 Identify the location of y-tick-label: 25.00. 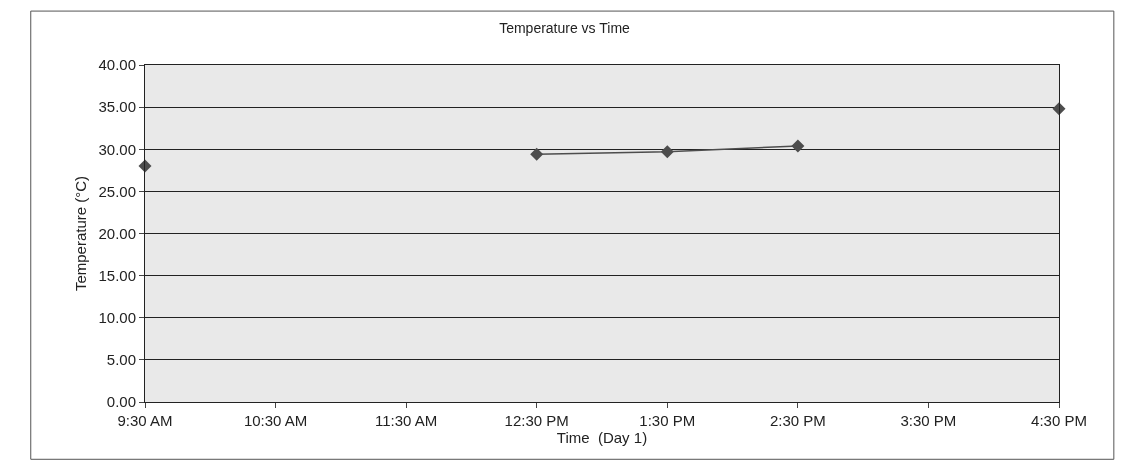
(117, 191).